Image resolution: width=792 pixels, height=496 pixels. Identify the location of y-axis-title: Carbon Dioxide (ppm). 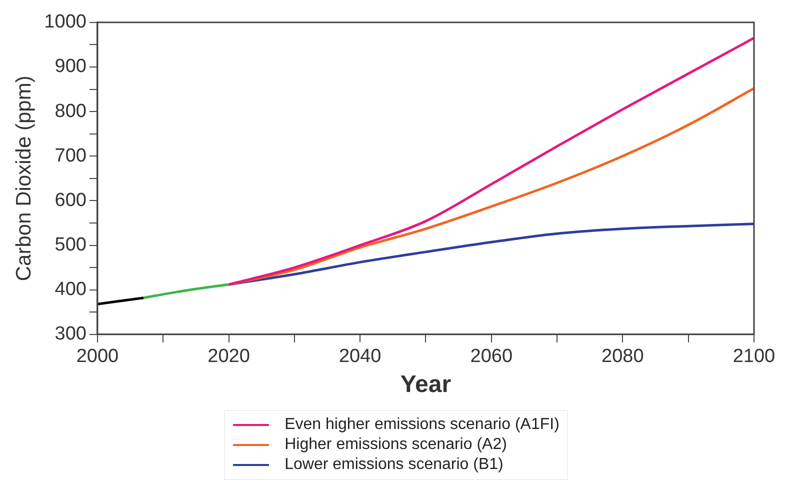
(24, 179).